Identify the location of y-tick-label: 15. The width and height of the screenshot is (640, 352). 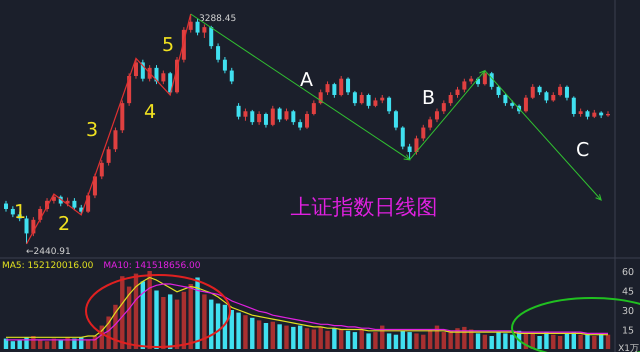
(628, 331).